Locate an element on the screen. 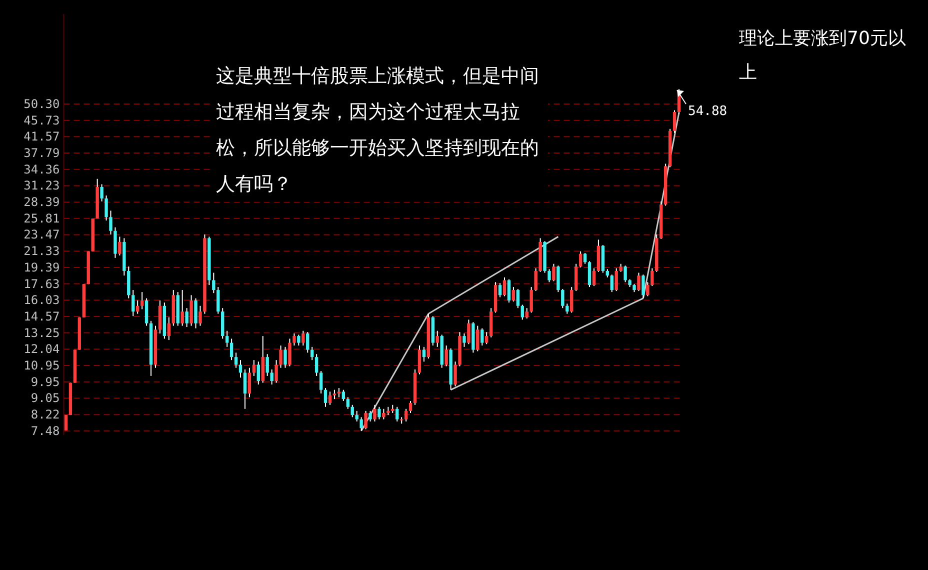 The width and height of the screenshot is (928, 570). text: 54.88 is located at coordinates (708, 112).